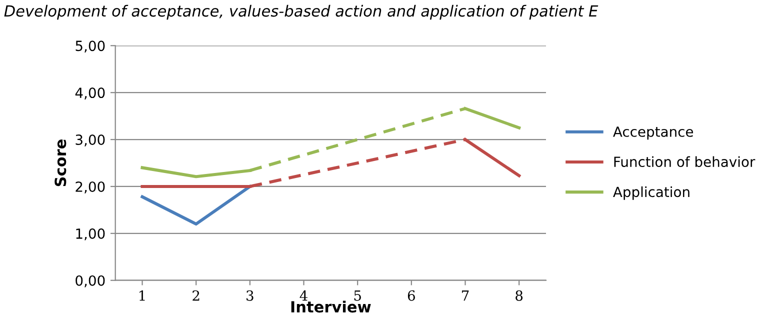  I want to click on legend-label: Acceptance, so click(653, 133).